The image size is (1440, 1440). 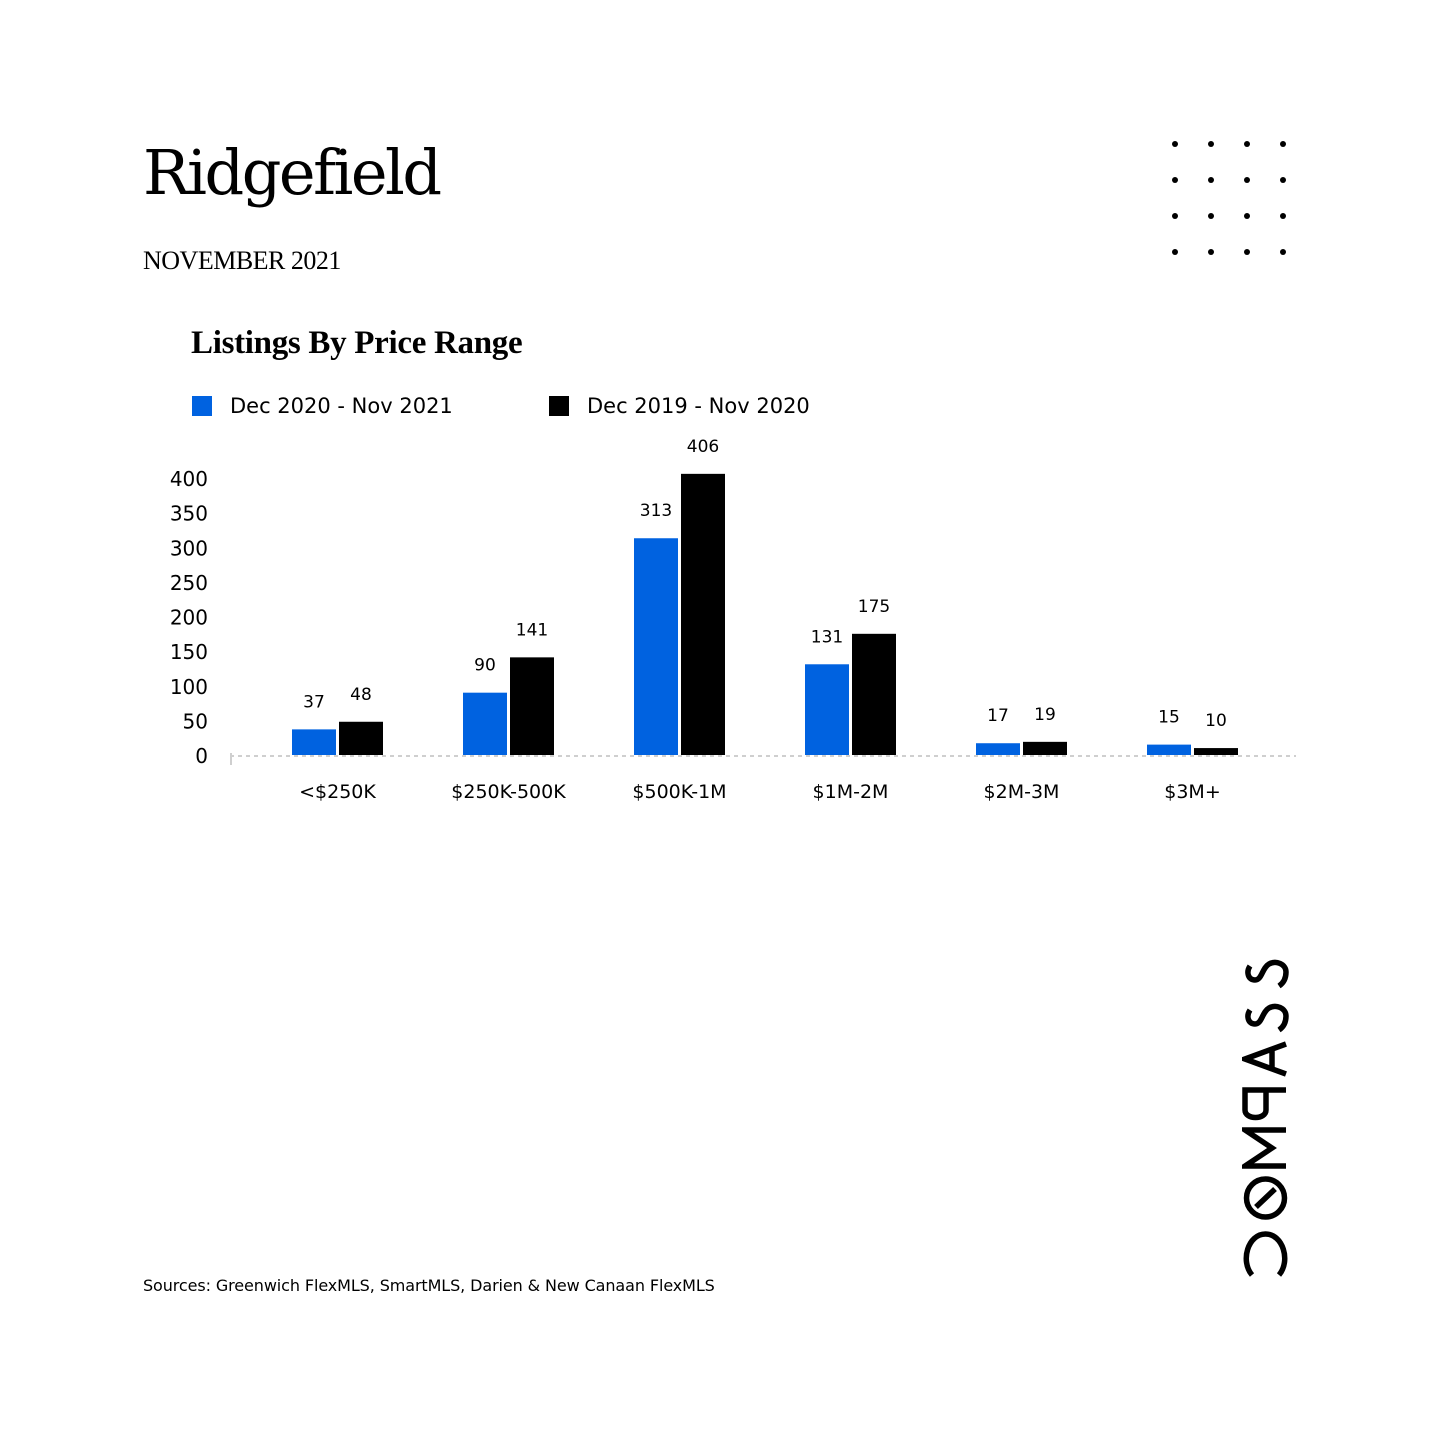 What do you see at coordinates (703, 447) in the screenshot?
I see `data-label: 406` at bounding box center [703, 447].